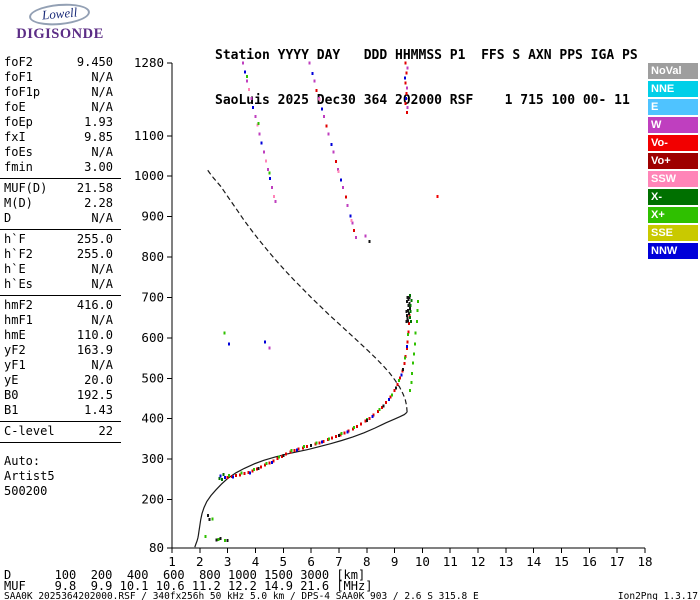 This screenshot has height=600, width=700. Describe the element at coordinates (18, 284) in the screenshot. I see `param-label: h`Es` at that location.